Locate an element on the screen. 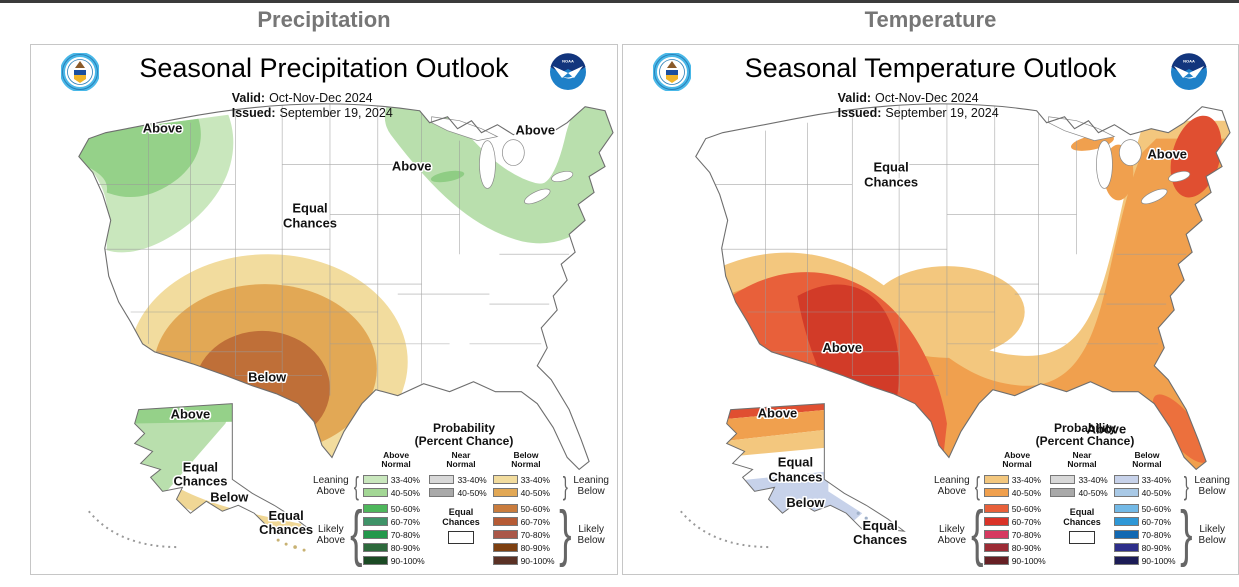 This screenshot has height=587, width=1239. noaa-logo: NOAA is located at coordinates (568, 71).